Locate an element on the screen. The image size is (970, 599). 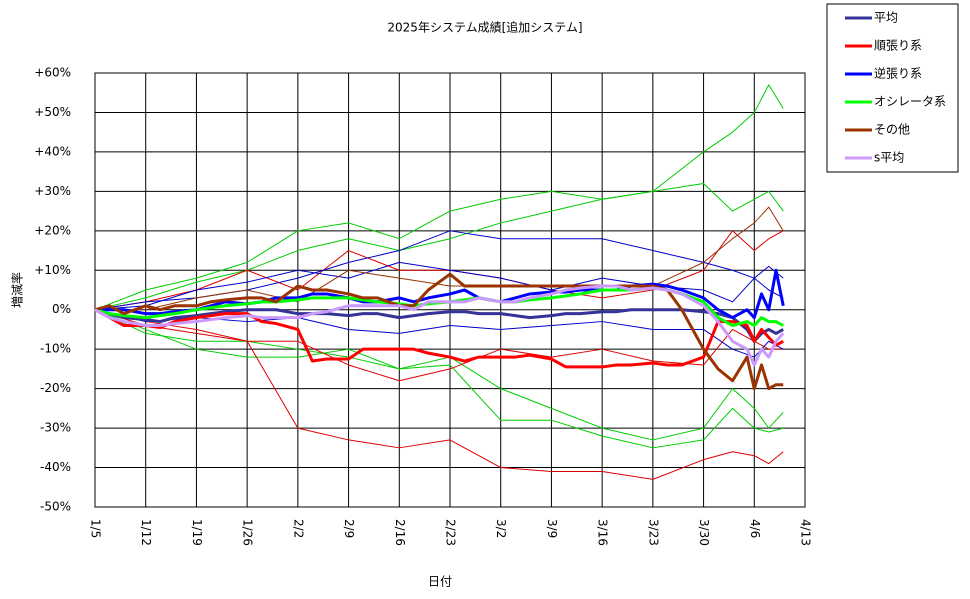
x-tick-label: 2/16 is located at coordinates (400, 532).